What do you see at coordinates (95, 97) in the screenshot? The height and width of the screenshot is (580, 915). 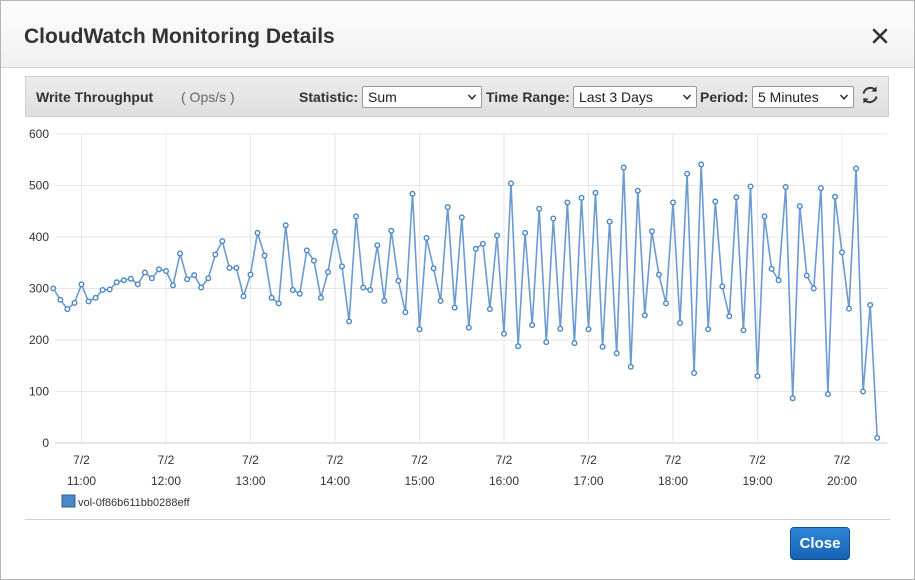 I see `metric-name: Write Throughput` at bounding box center [95, 97].